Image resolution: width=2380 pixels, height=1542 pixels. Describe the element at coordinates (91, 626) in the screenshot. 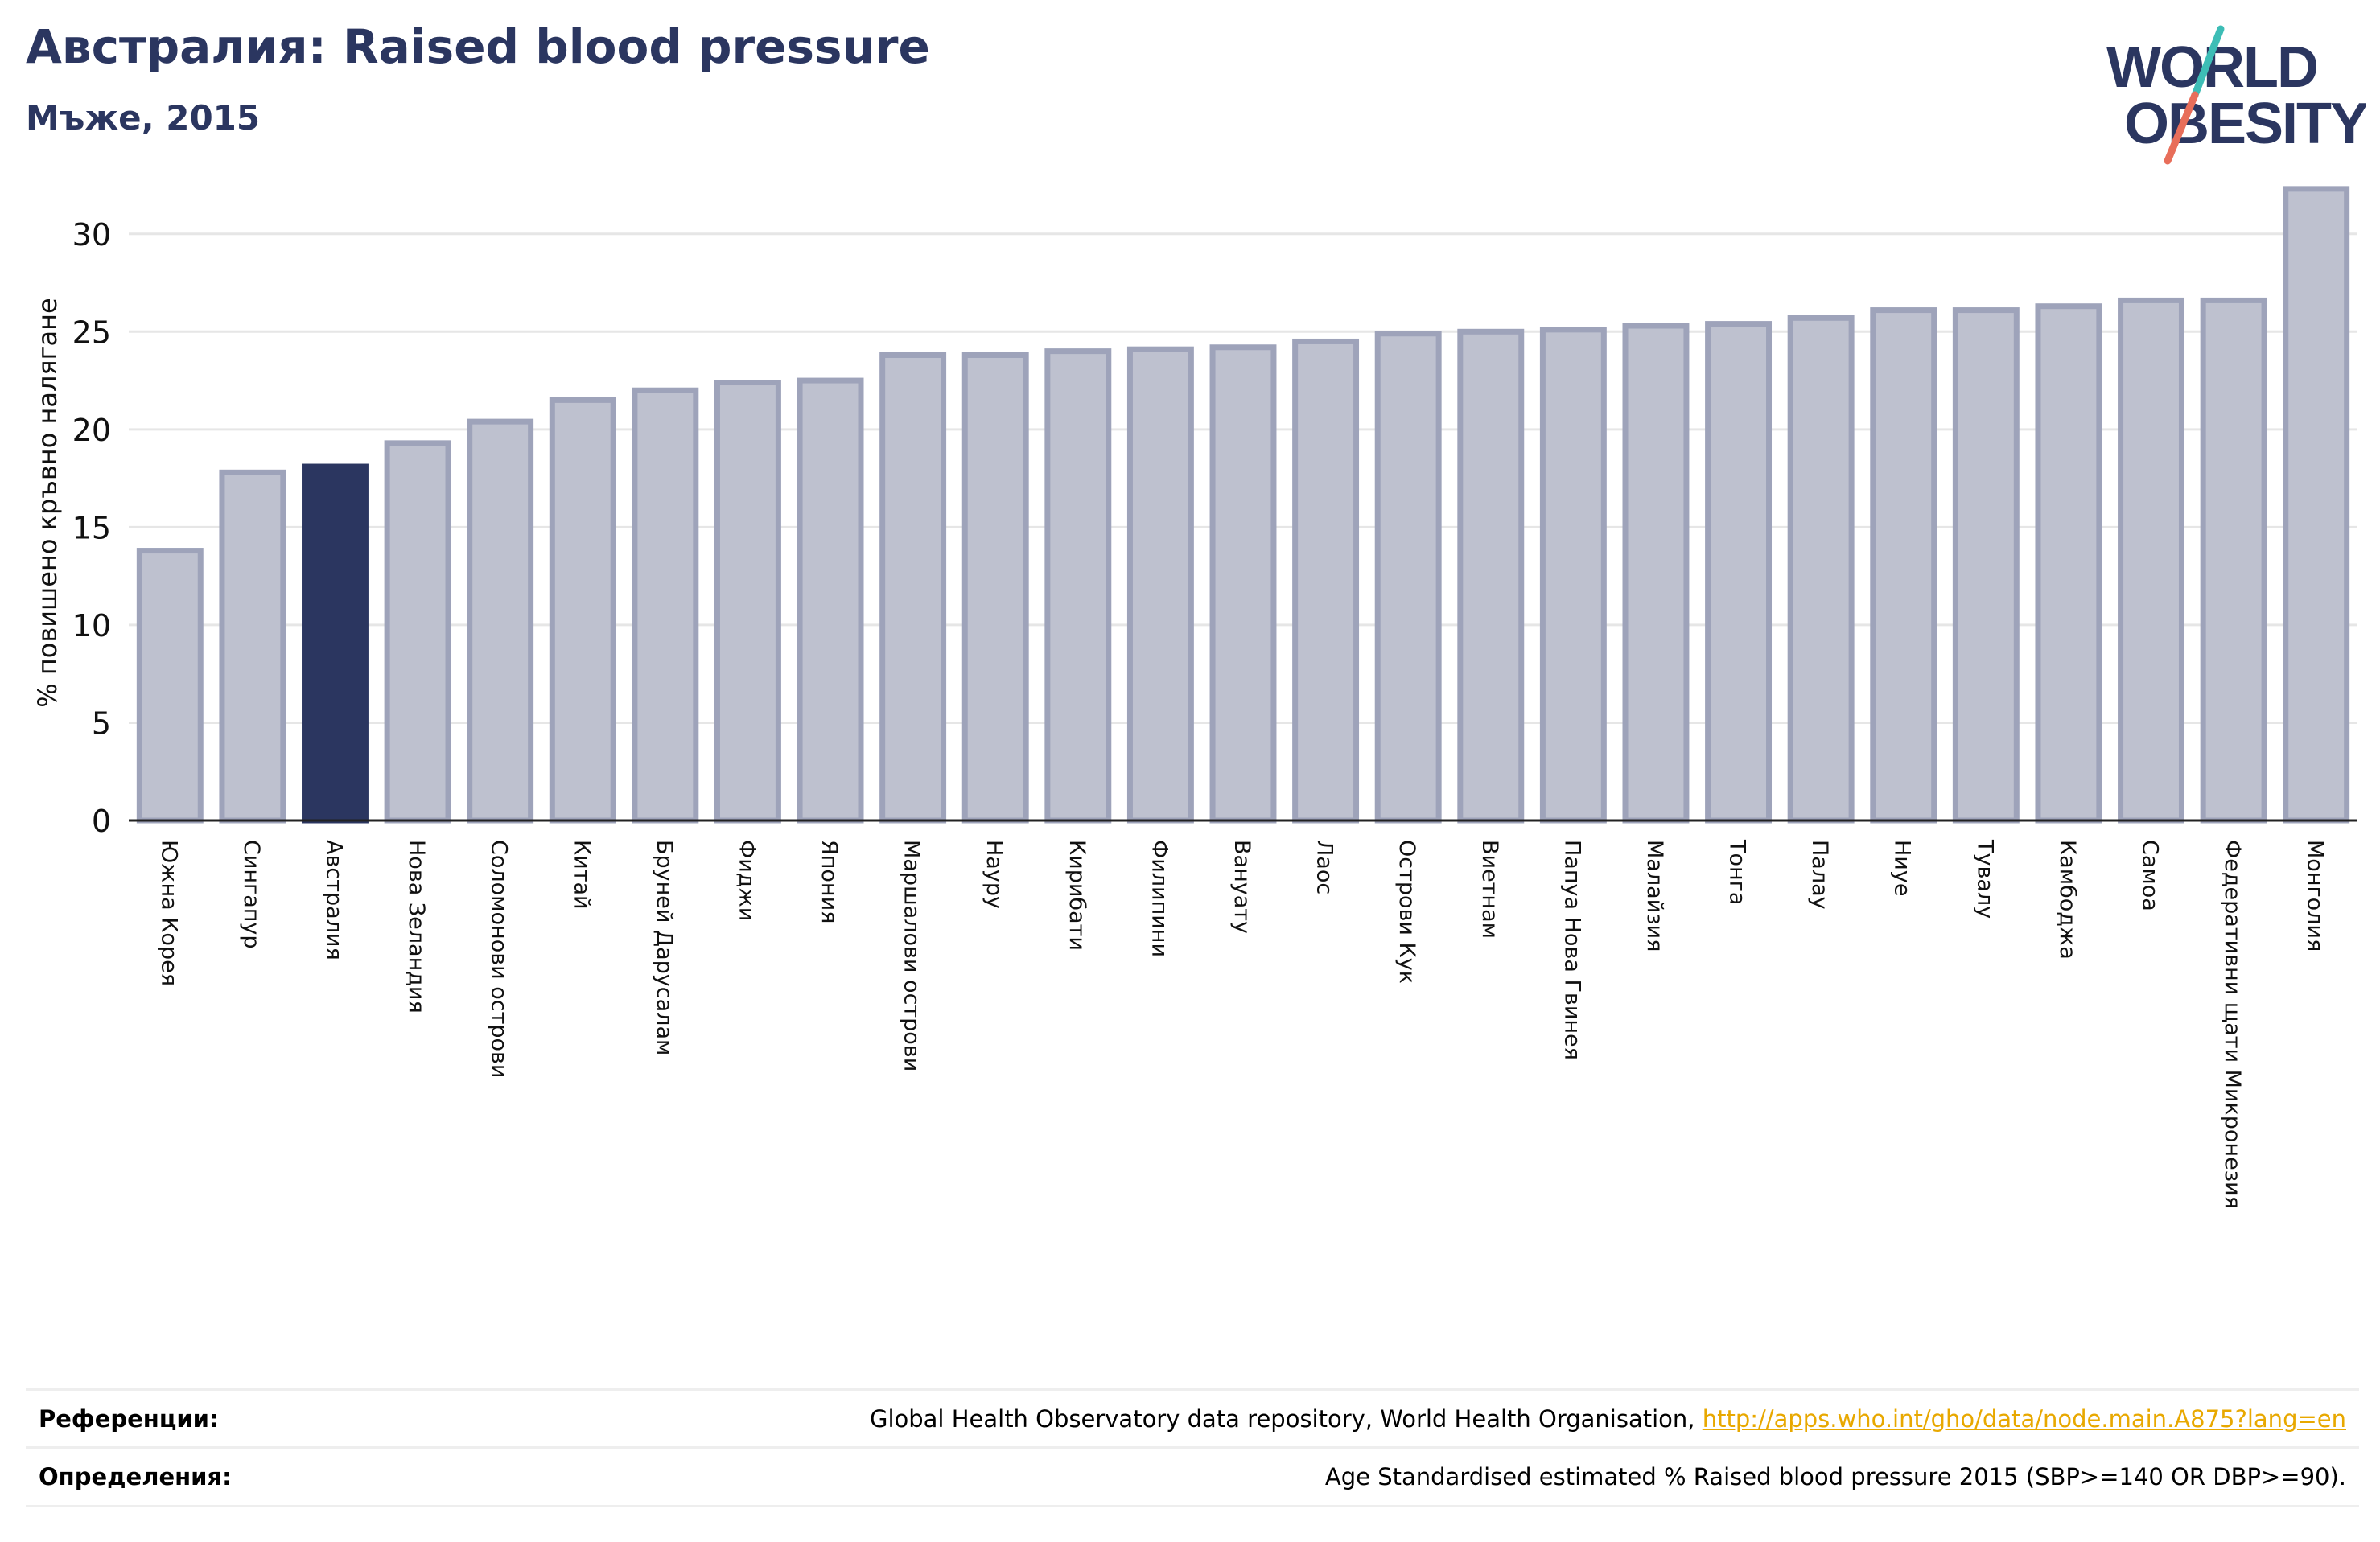

I see `y-tick-label: 10` at that location.